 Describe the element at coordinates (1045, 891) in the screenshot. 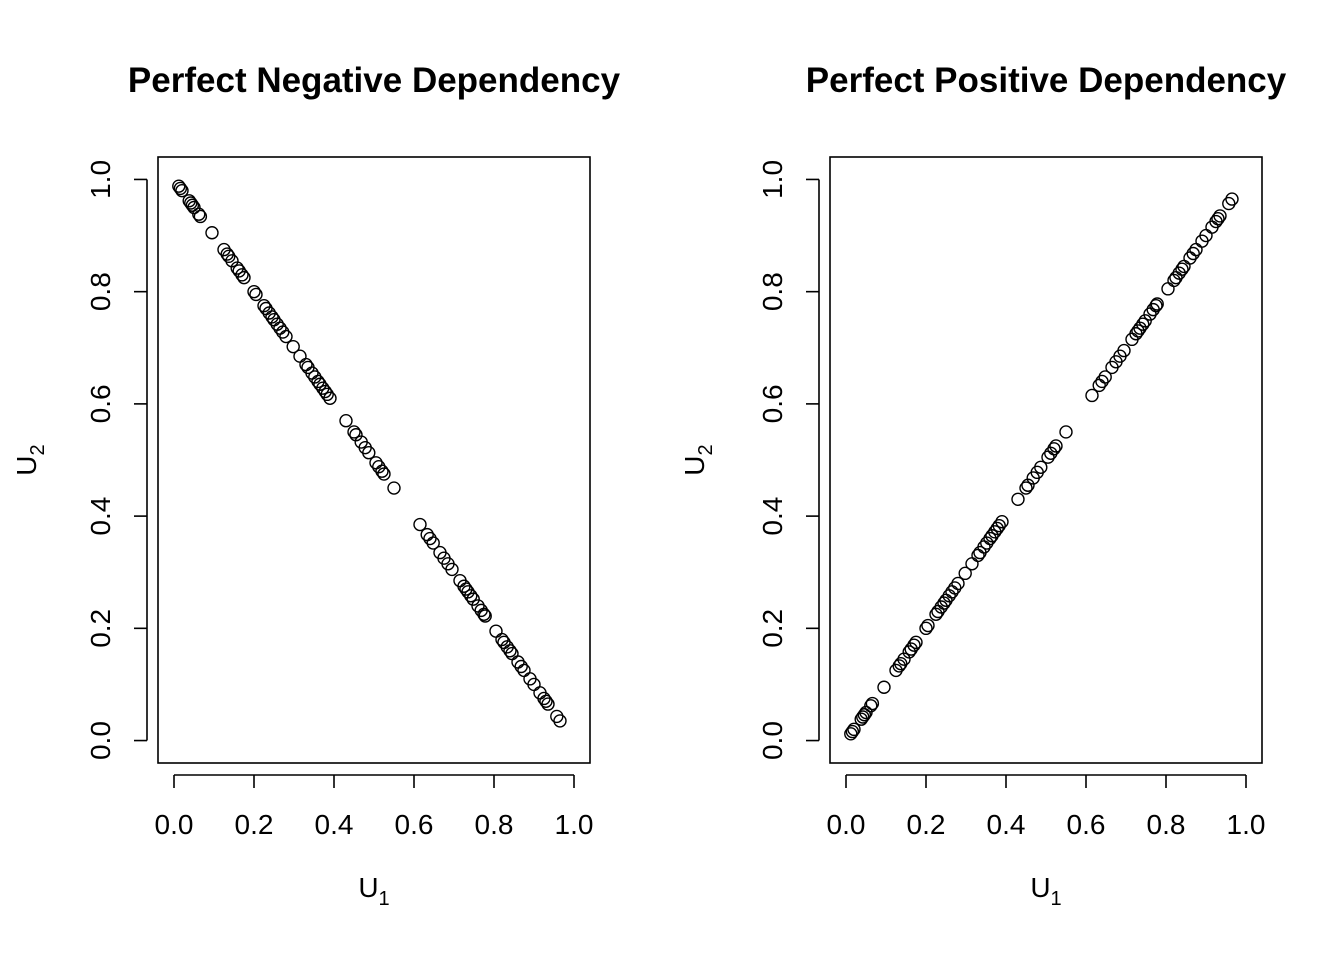

I see `x-axis-label: U1` at that location.